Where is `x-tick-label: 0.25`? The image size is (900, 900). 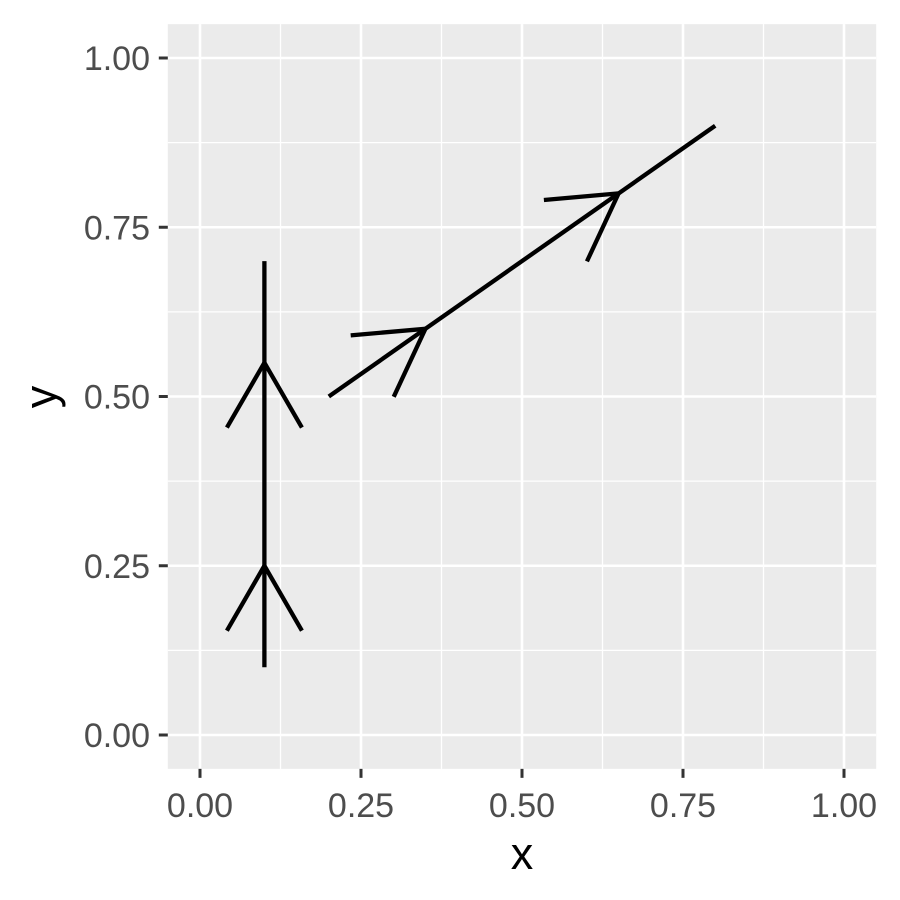
x-tick-label: 0.25 is located at coordinates (361, 806).